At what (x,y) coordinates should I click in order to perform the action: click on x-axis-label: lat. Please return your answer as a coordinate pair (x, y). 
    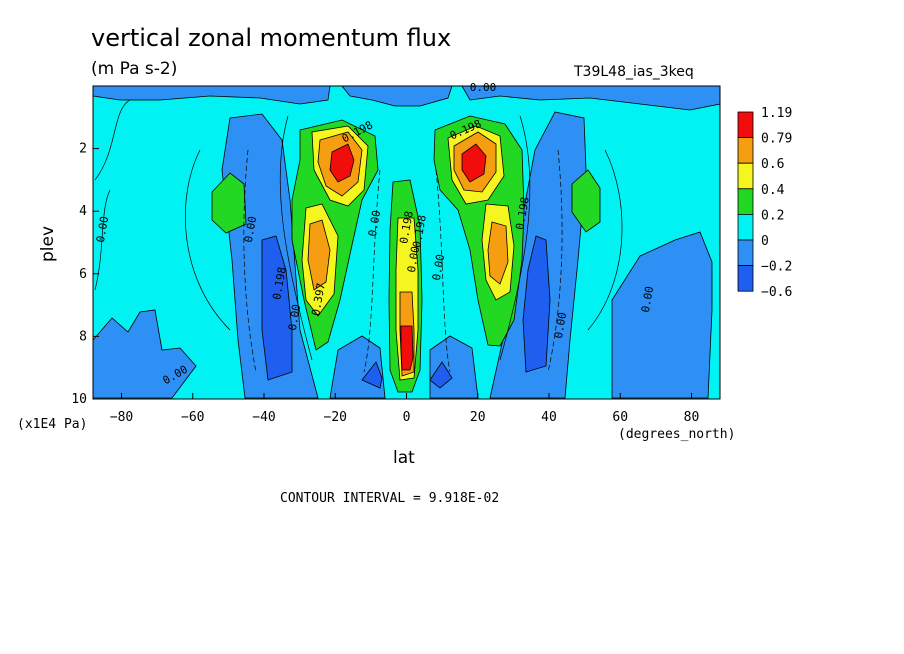
    Looking at the image, I should click on (404, 458).